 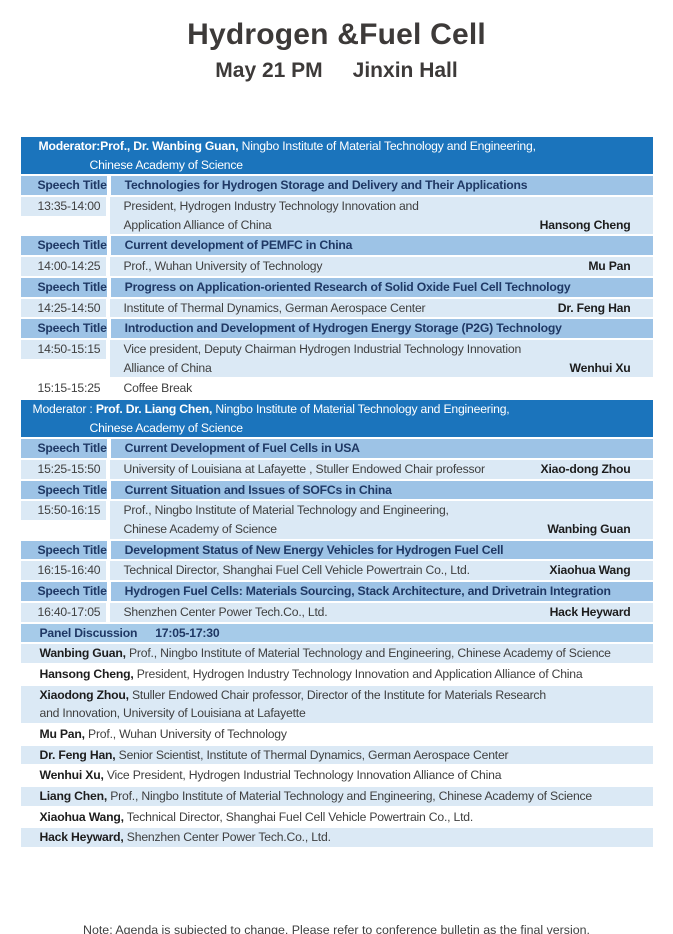 I want to click on speaker-name: Hansong Cheng, so click(x=585, y=224).